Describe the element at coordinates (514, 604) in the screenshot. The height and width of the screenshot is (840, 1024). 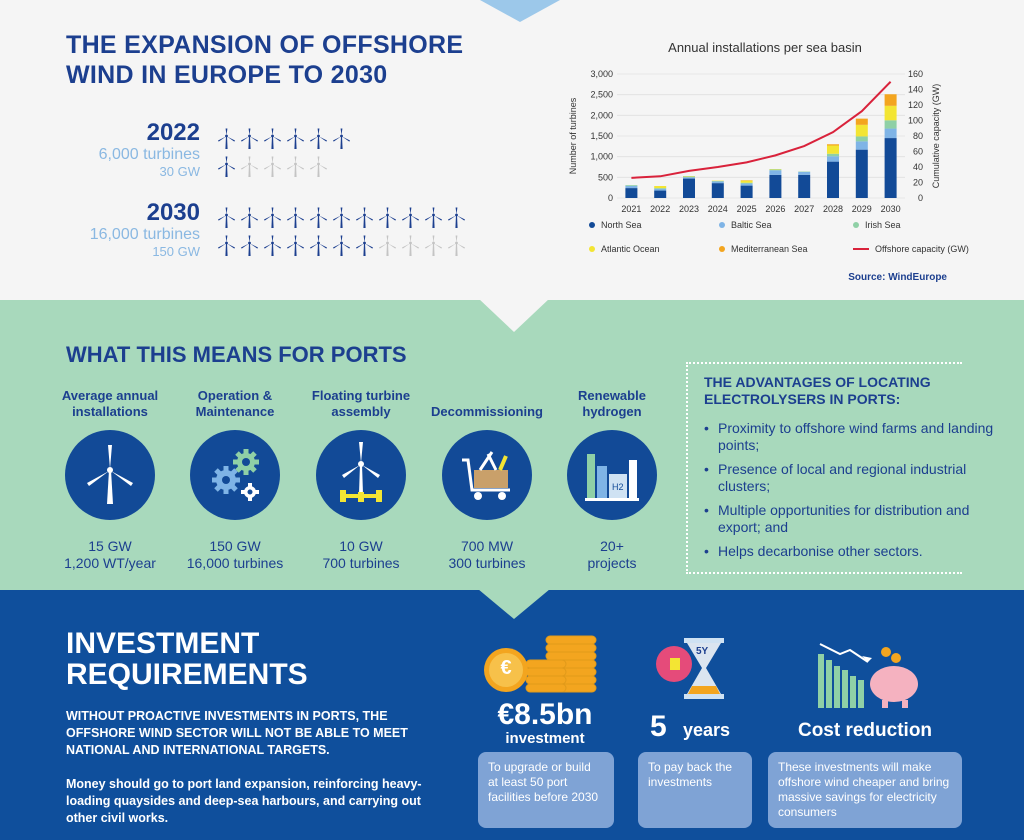
I see `section-arrow` at that location.